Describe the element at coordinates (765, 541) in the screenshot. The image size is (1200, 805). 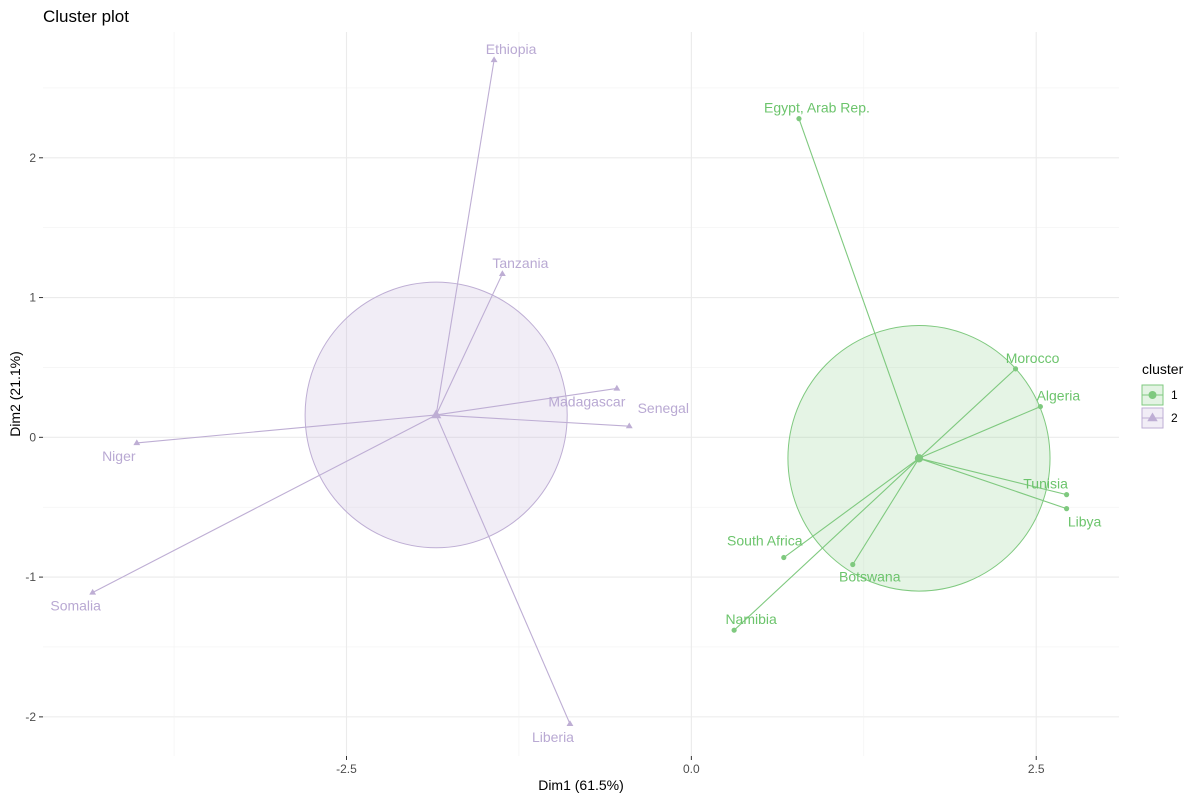
I see `point-label: South Africa` at that location.